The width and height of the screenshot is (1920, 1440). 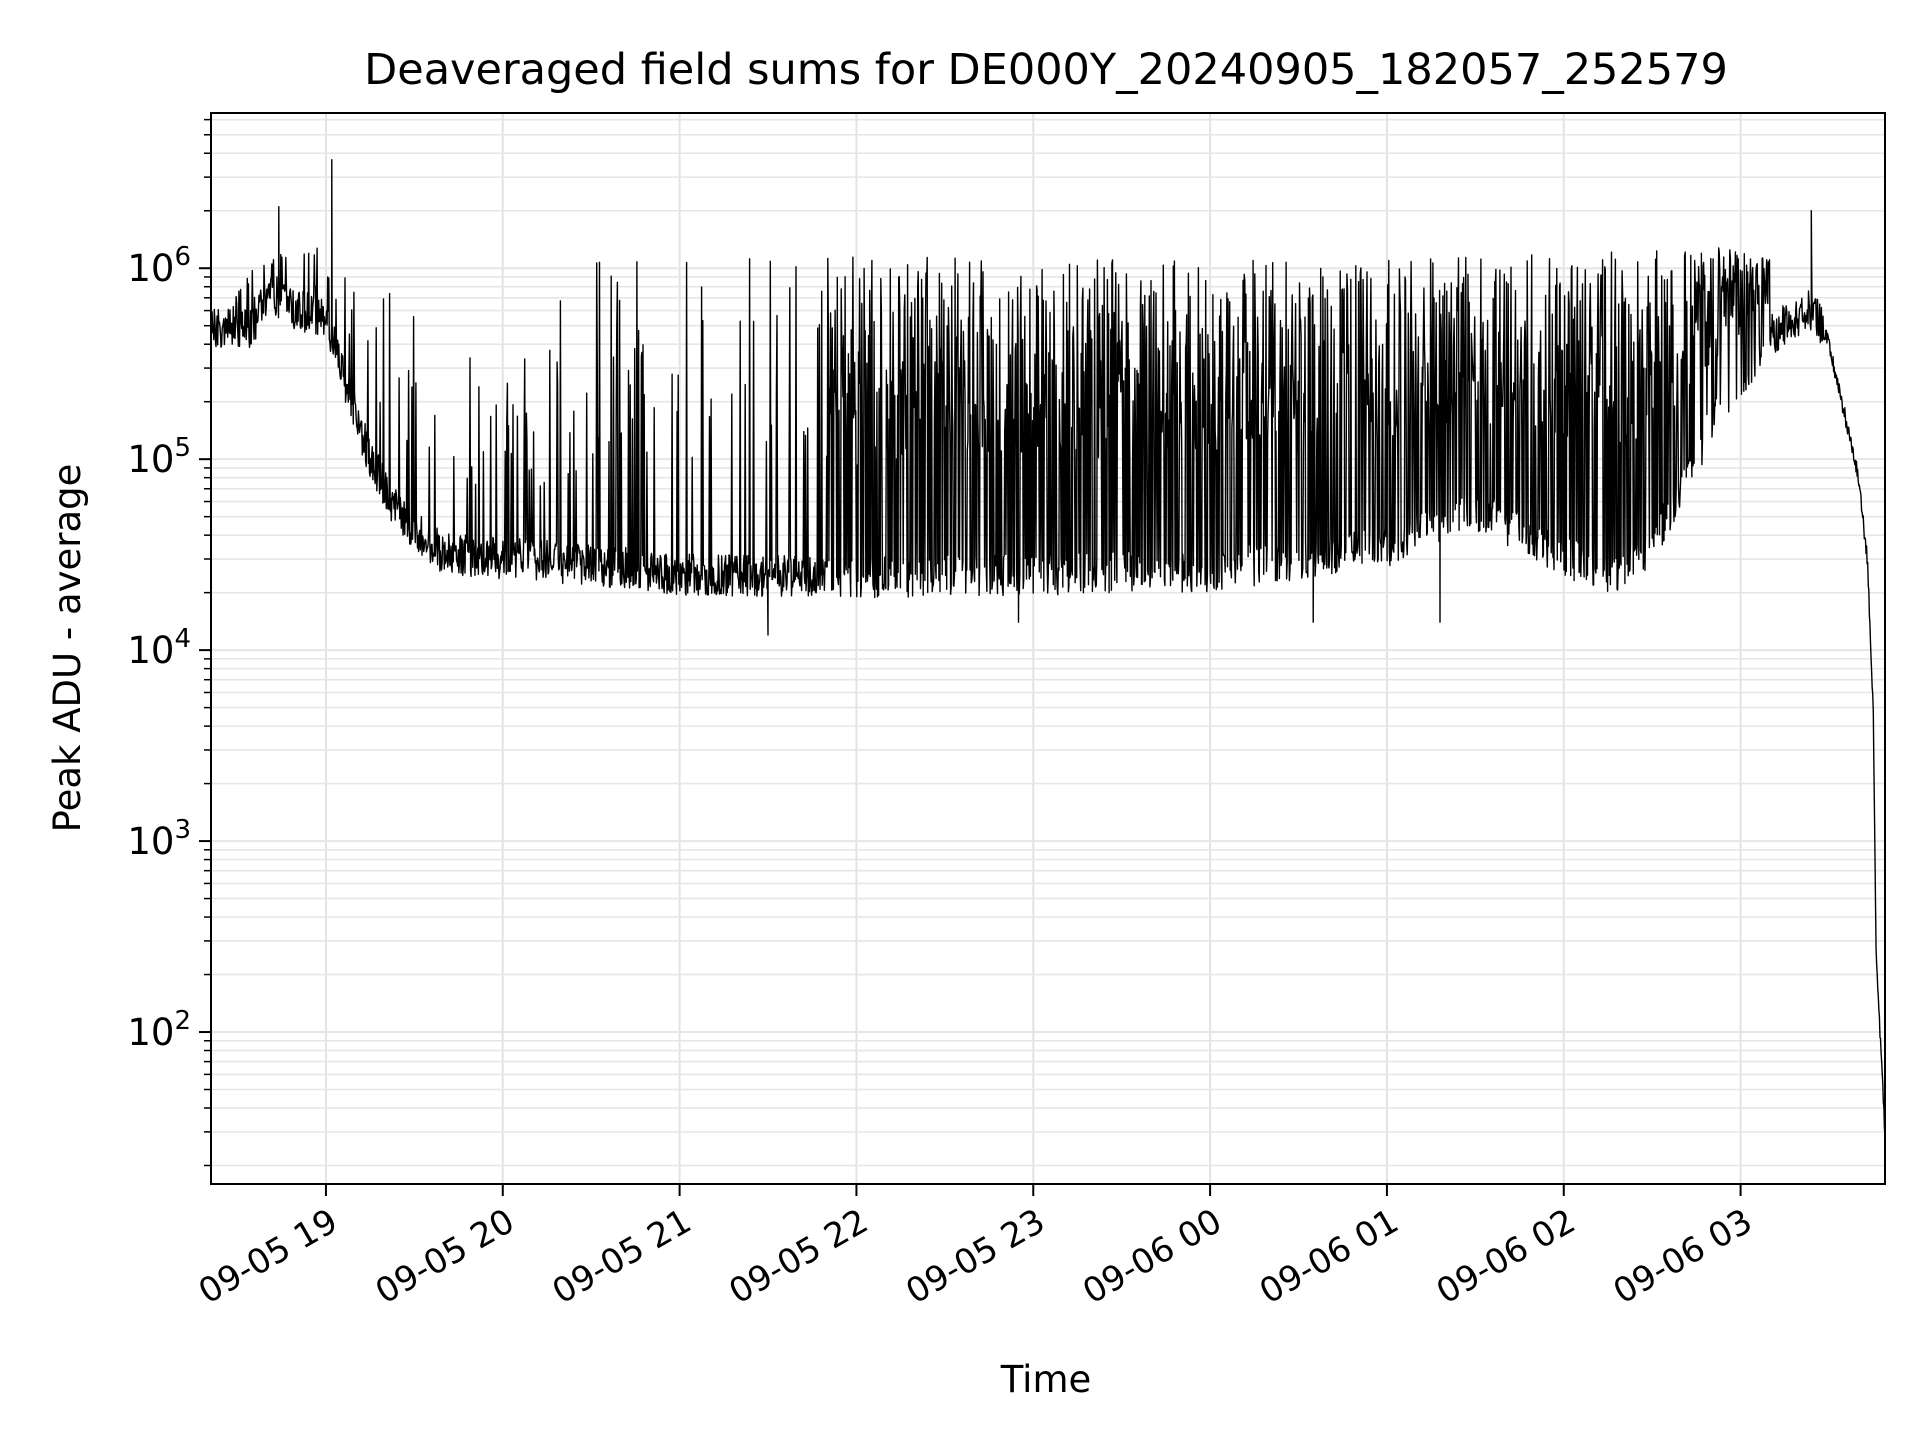 I want to click on y-tick-label: 105, so click(x=159, y=457).